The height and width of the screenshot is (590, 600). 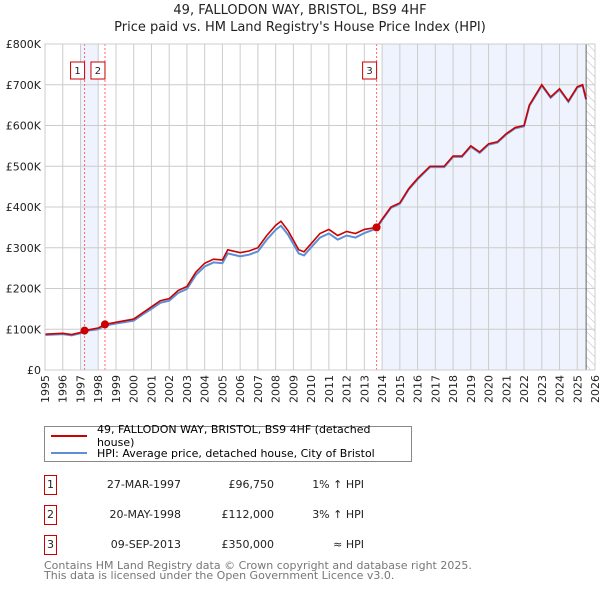 I want to click on y-tick-label: £200K, so click(x=24, y=289).